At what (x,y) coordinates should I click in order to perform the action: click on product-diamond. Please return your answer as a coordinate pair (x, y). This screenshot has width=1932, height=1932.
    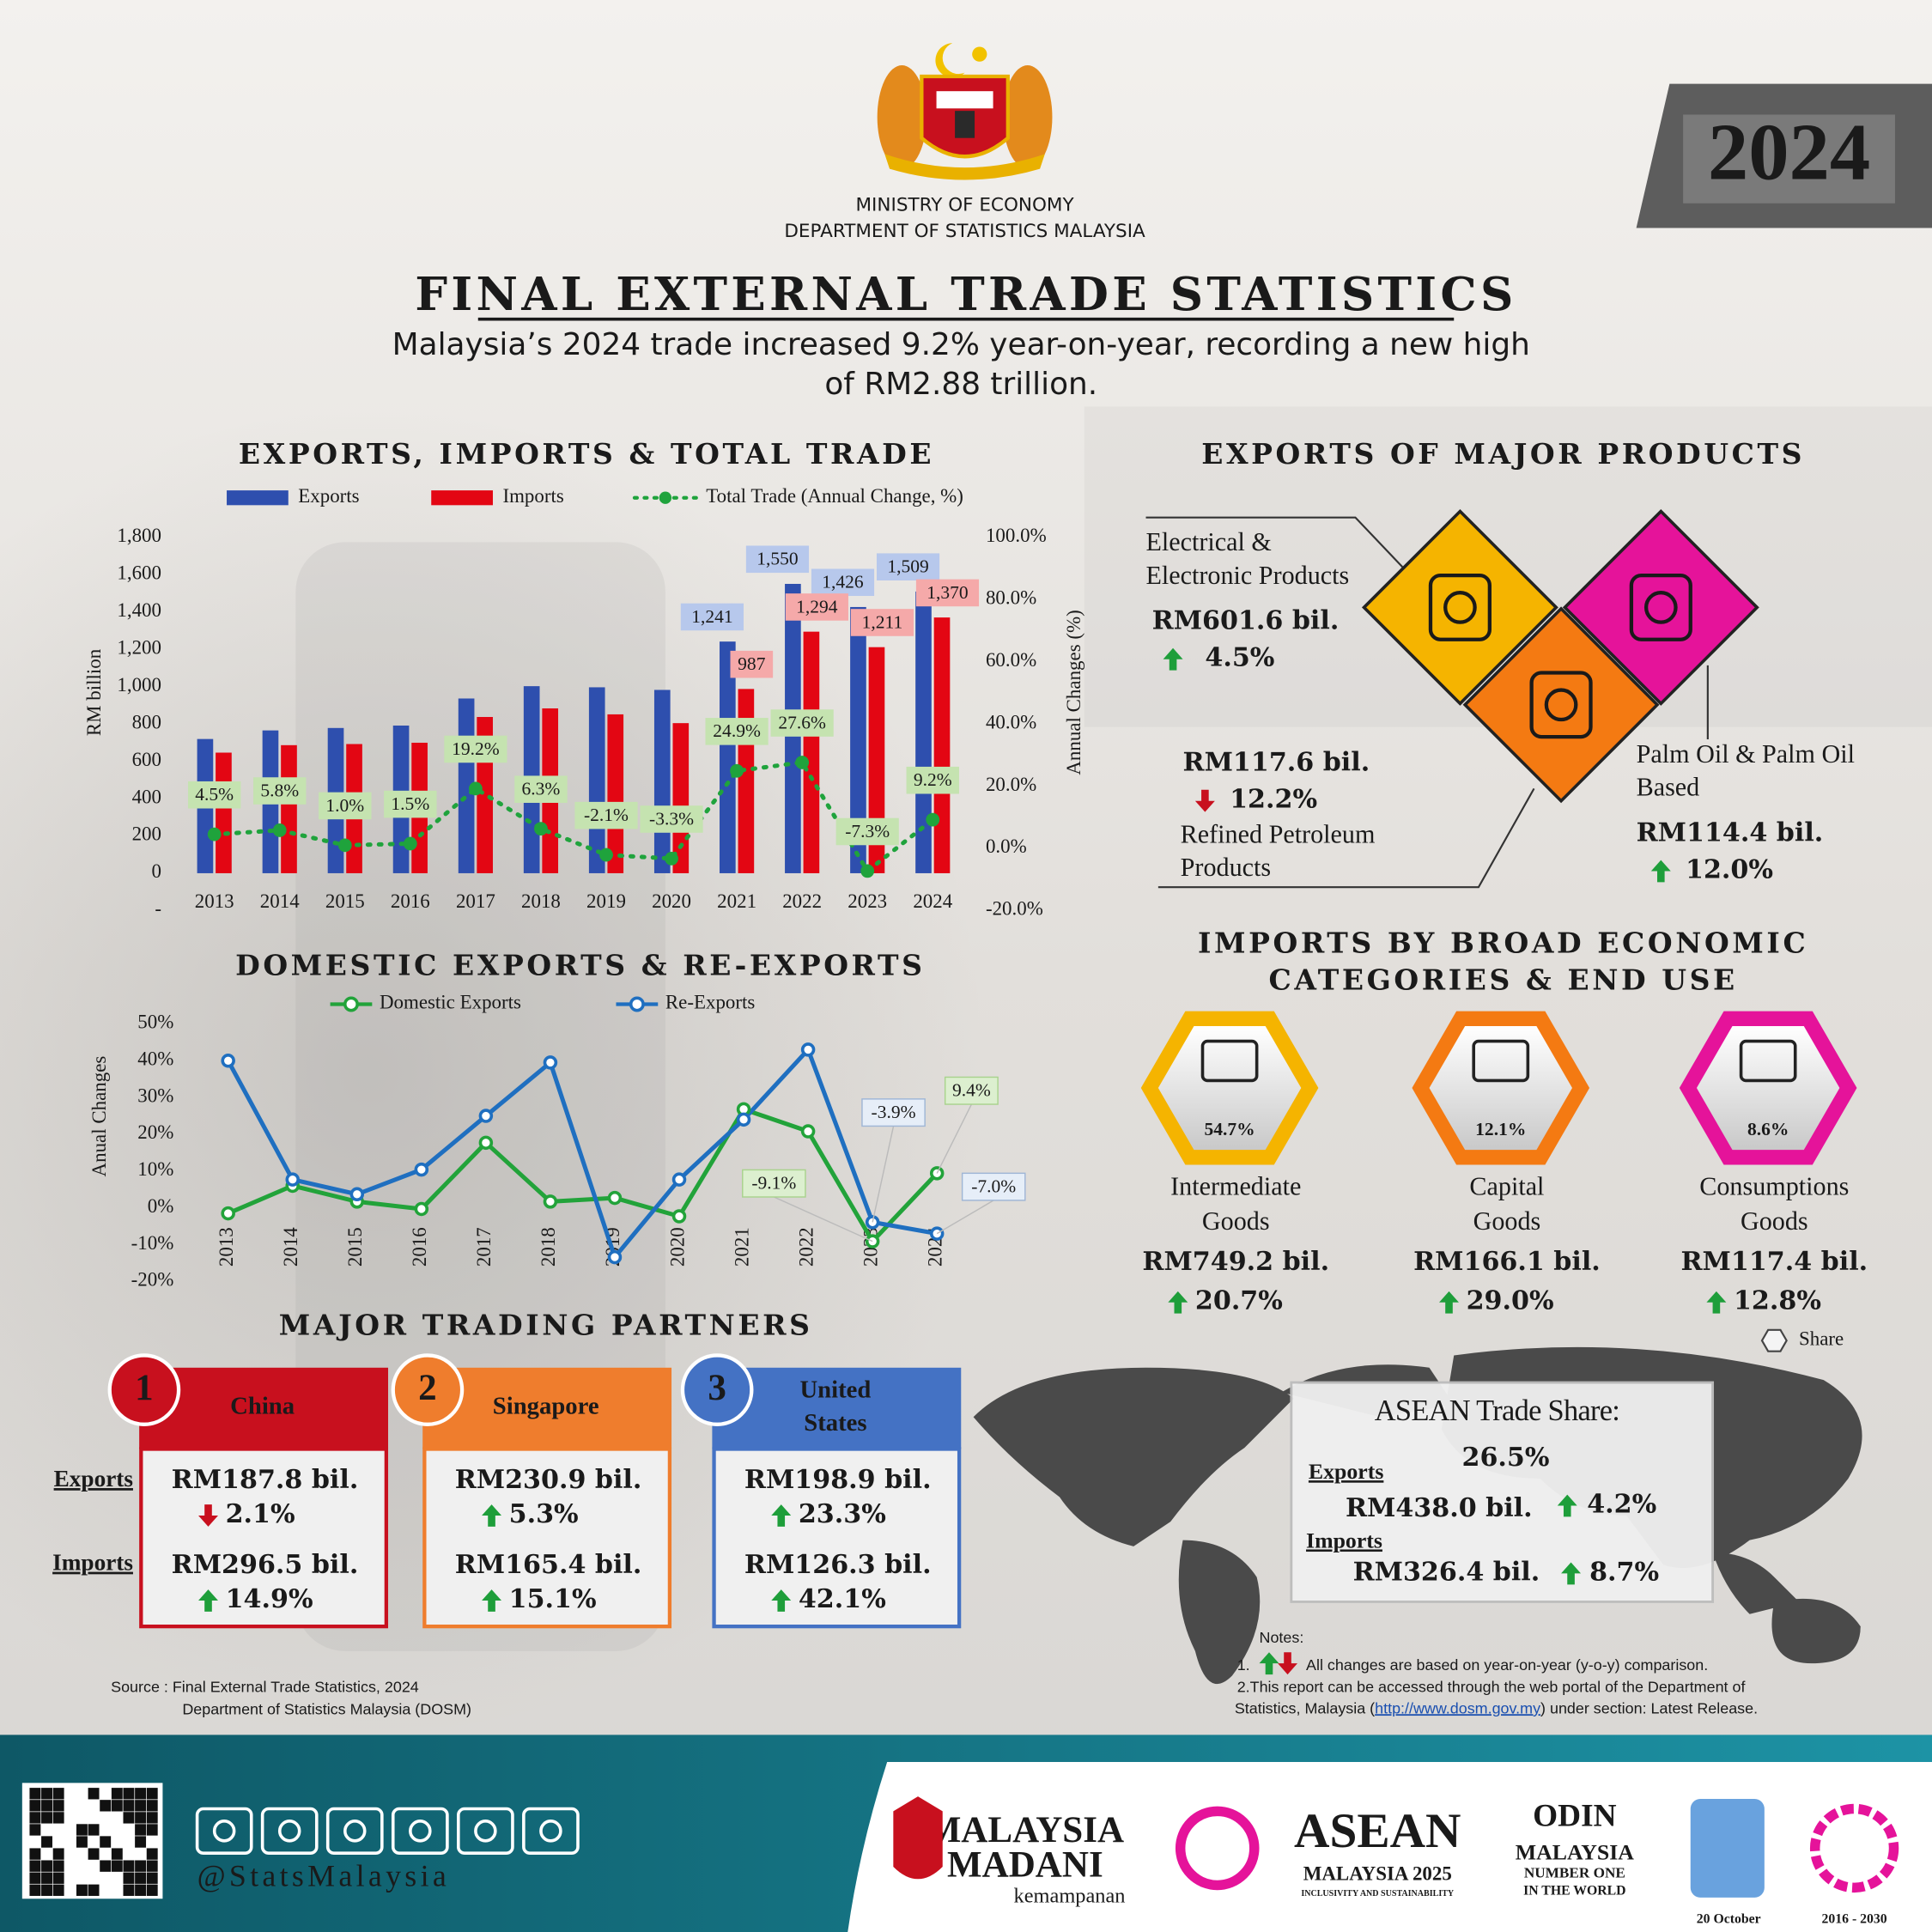
    Looking at the image, I should click on (1561, 705).